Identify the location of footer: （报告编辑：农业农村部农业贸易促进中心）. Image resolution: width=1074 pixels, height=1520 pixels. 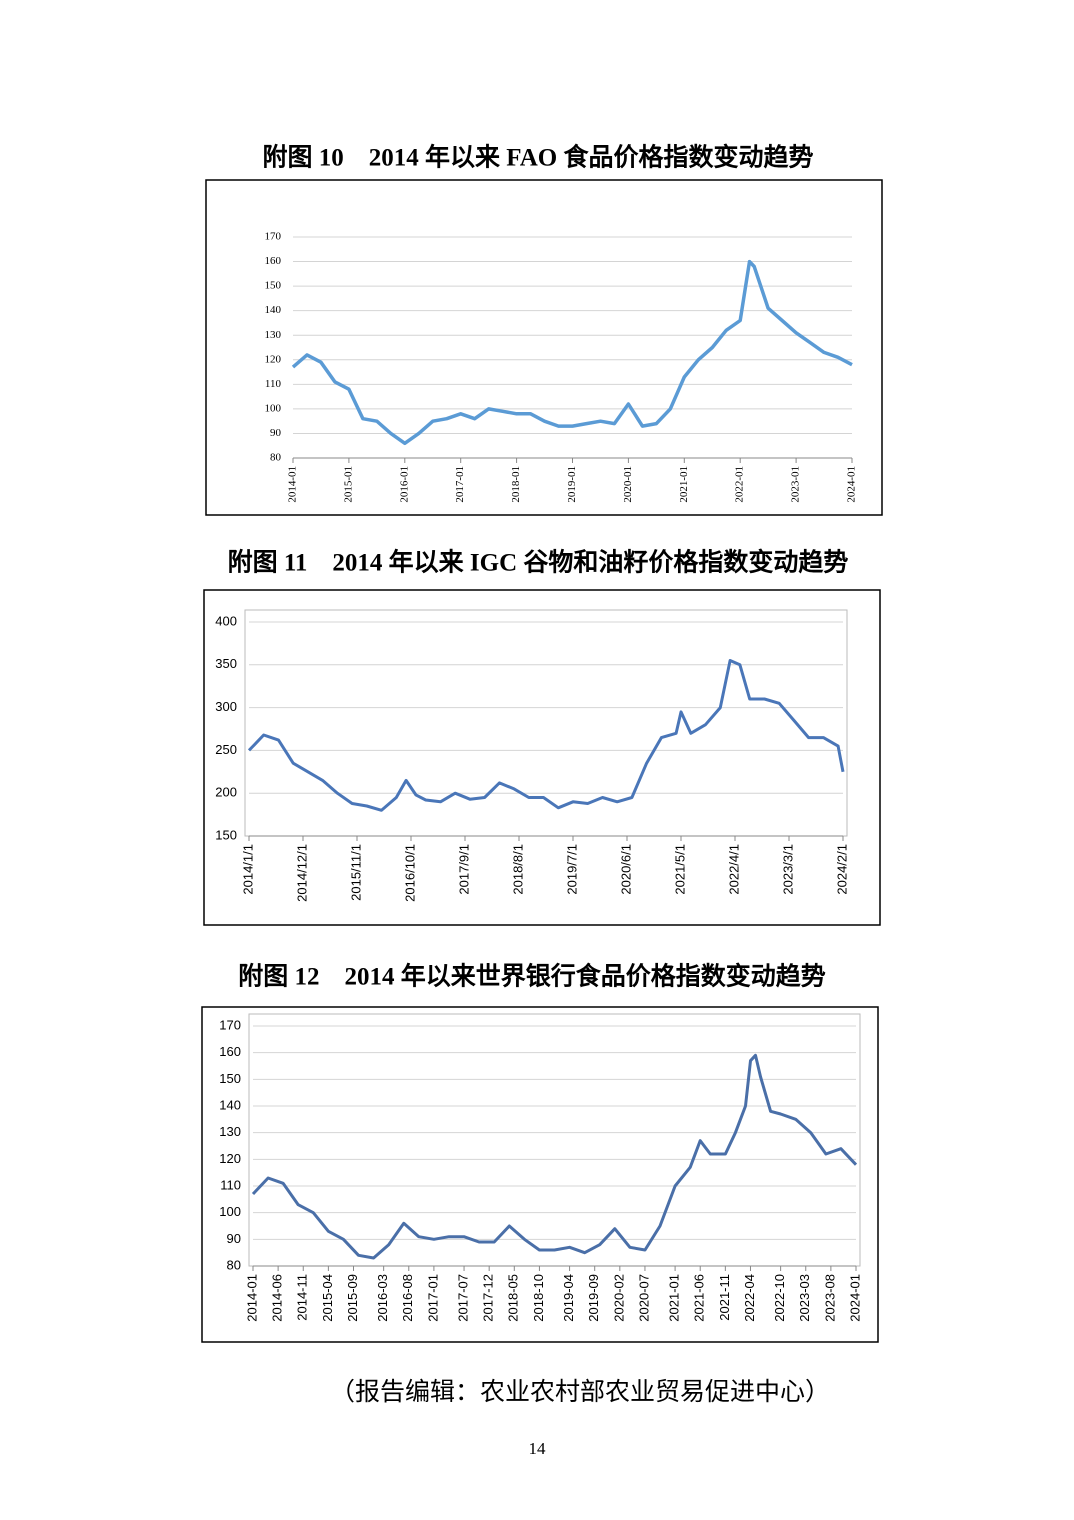
(580, 1391).